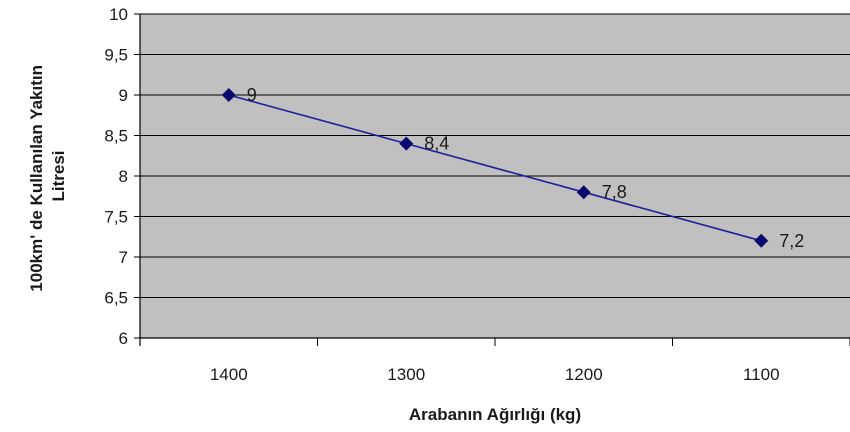  Describe the element at coordinates (123, 257) in the screenshot. I see `y-tick-label: 7` at that location.